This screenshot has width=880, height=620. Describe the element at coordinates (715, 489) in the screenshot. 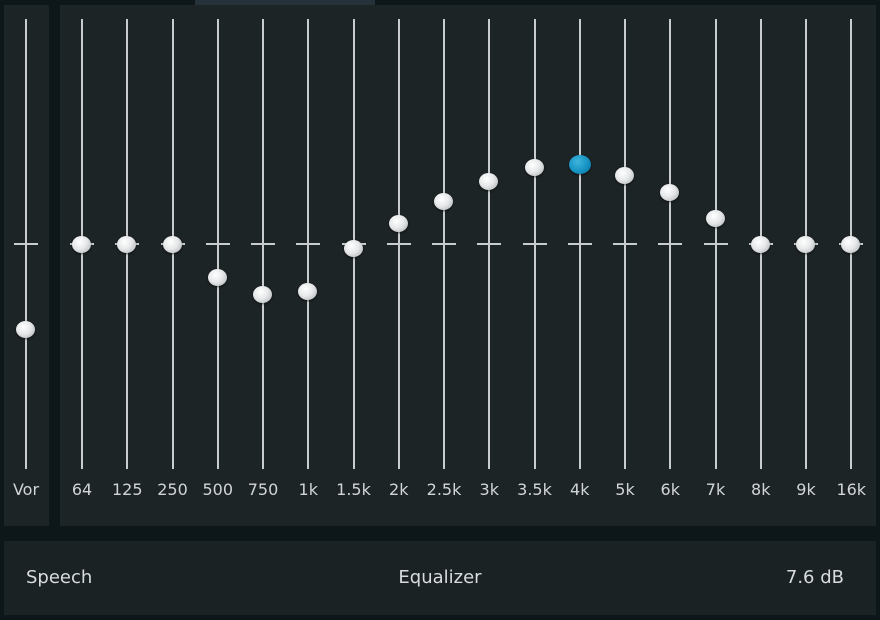

I see `band-frequency-label: 7k` at that location.